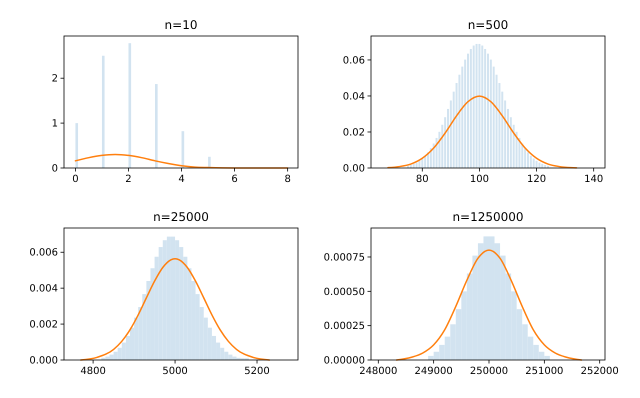  I want to click on y-tick-label: 0.00000, so click(344, 361).